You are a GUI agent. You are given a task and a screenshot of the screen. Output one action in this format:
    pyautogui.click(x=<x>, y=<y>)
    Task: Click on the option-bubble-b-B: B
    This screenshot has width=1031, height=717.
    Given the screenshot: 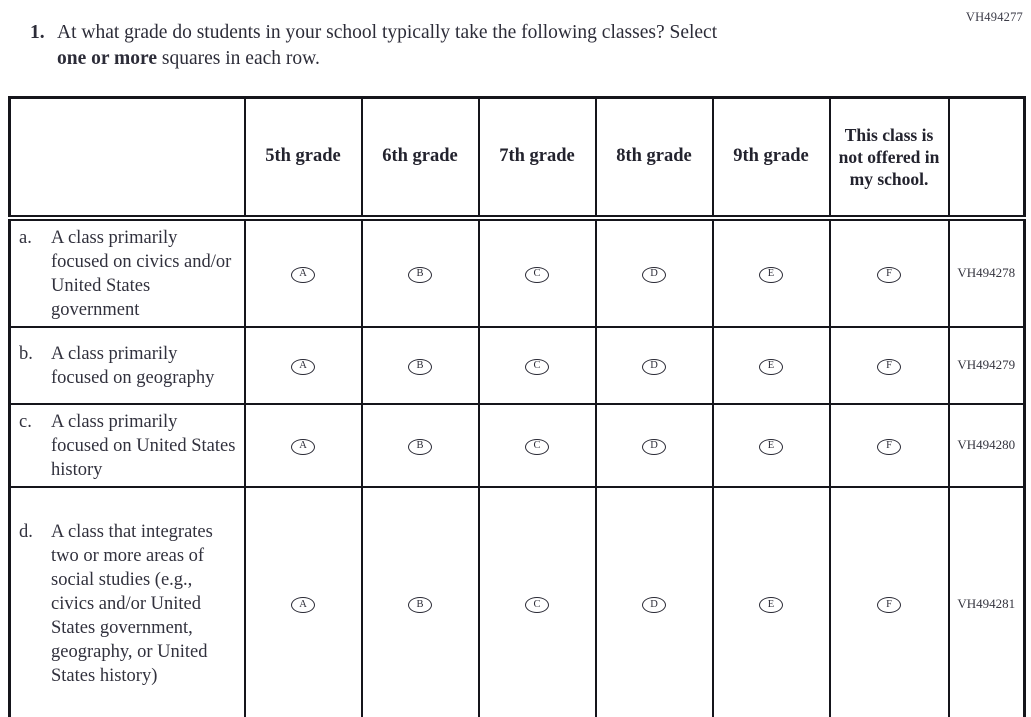 What is the action you would take?
    pyautogui.click(x=420, y=366)
    